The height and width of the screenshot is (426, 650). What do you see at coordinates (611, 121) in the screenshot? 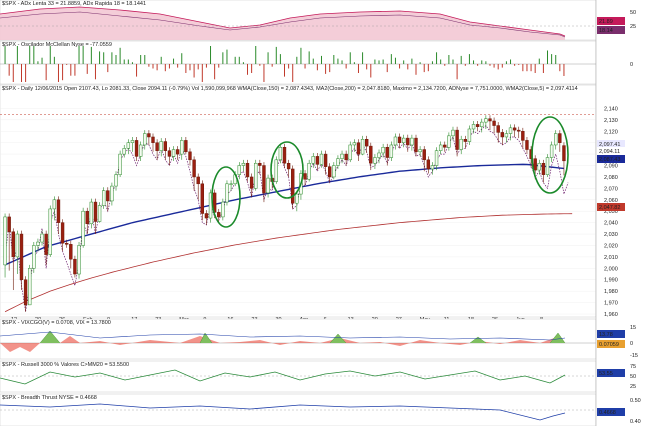
I see `price-tick-label: 2,130` at bounding box center [611, 121].